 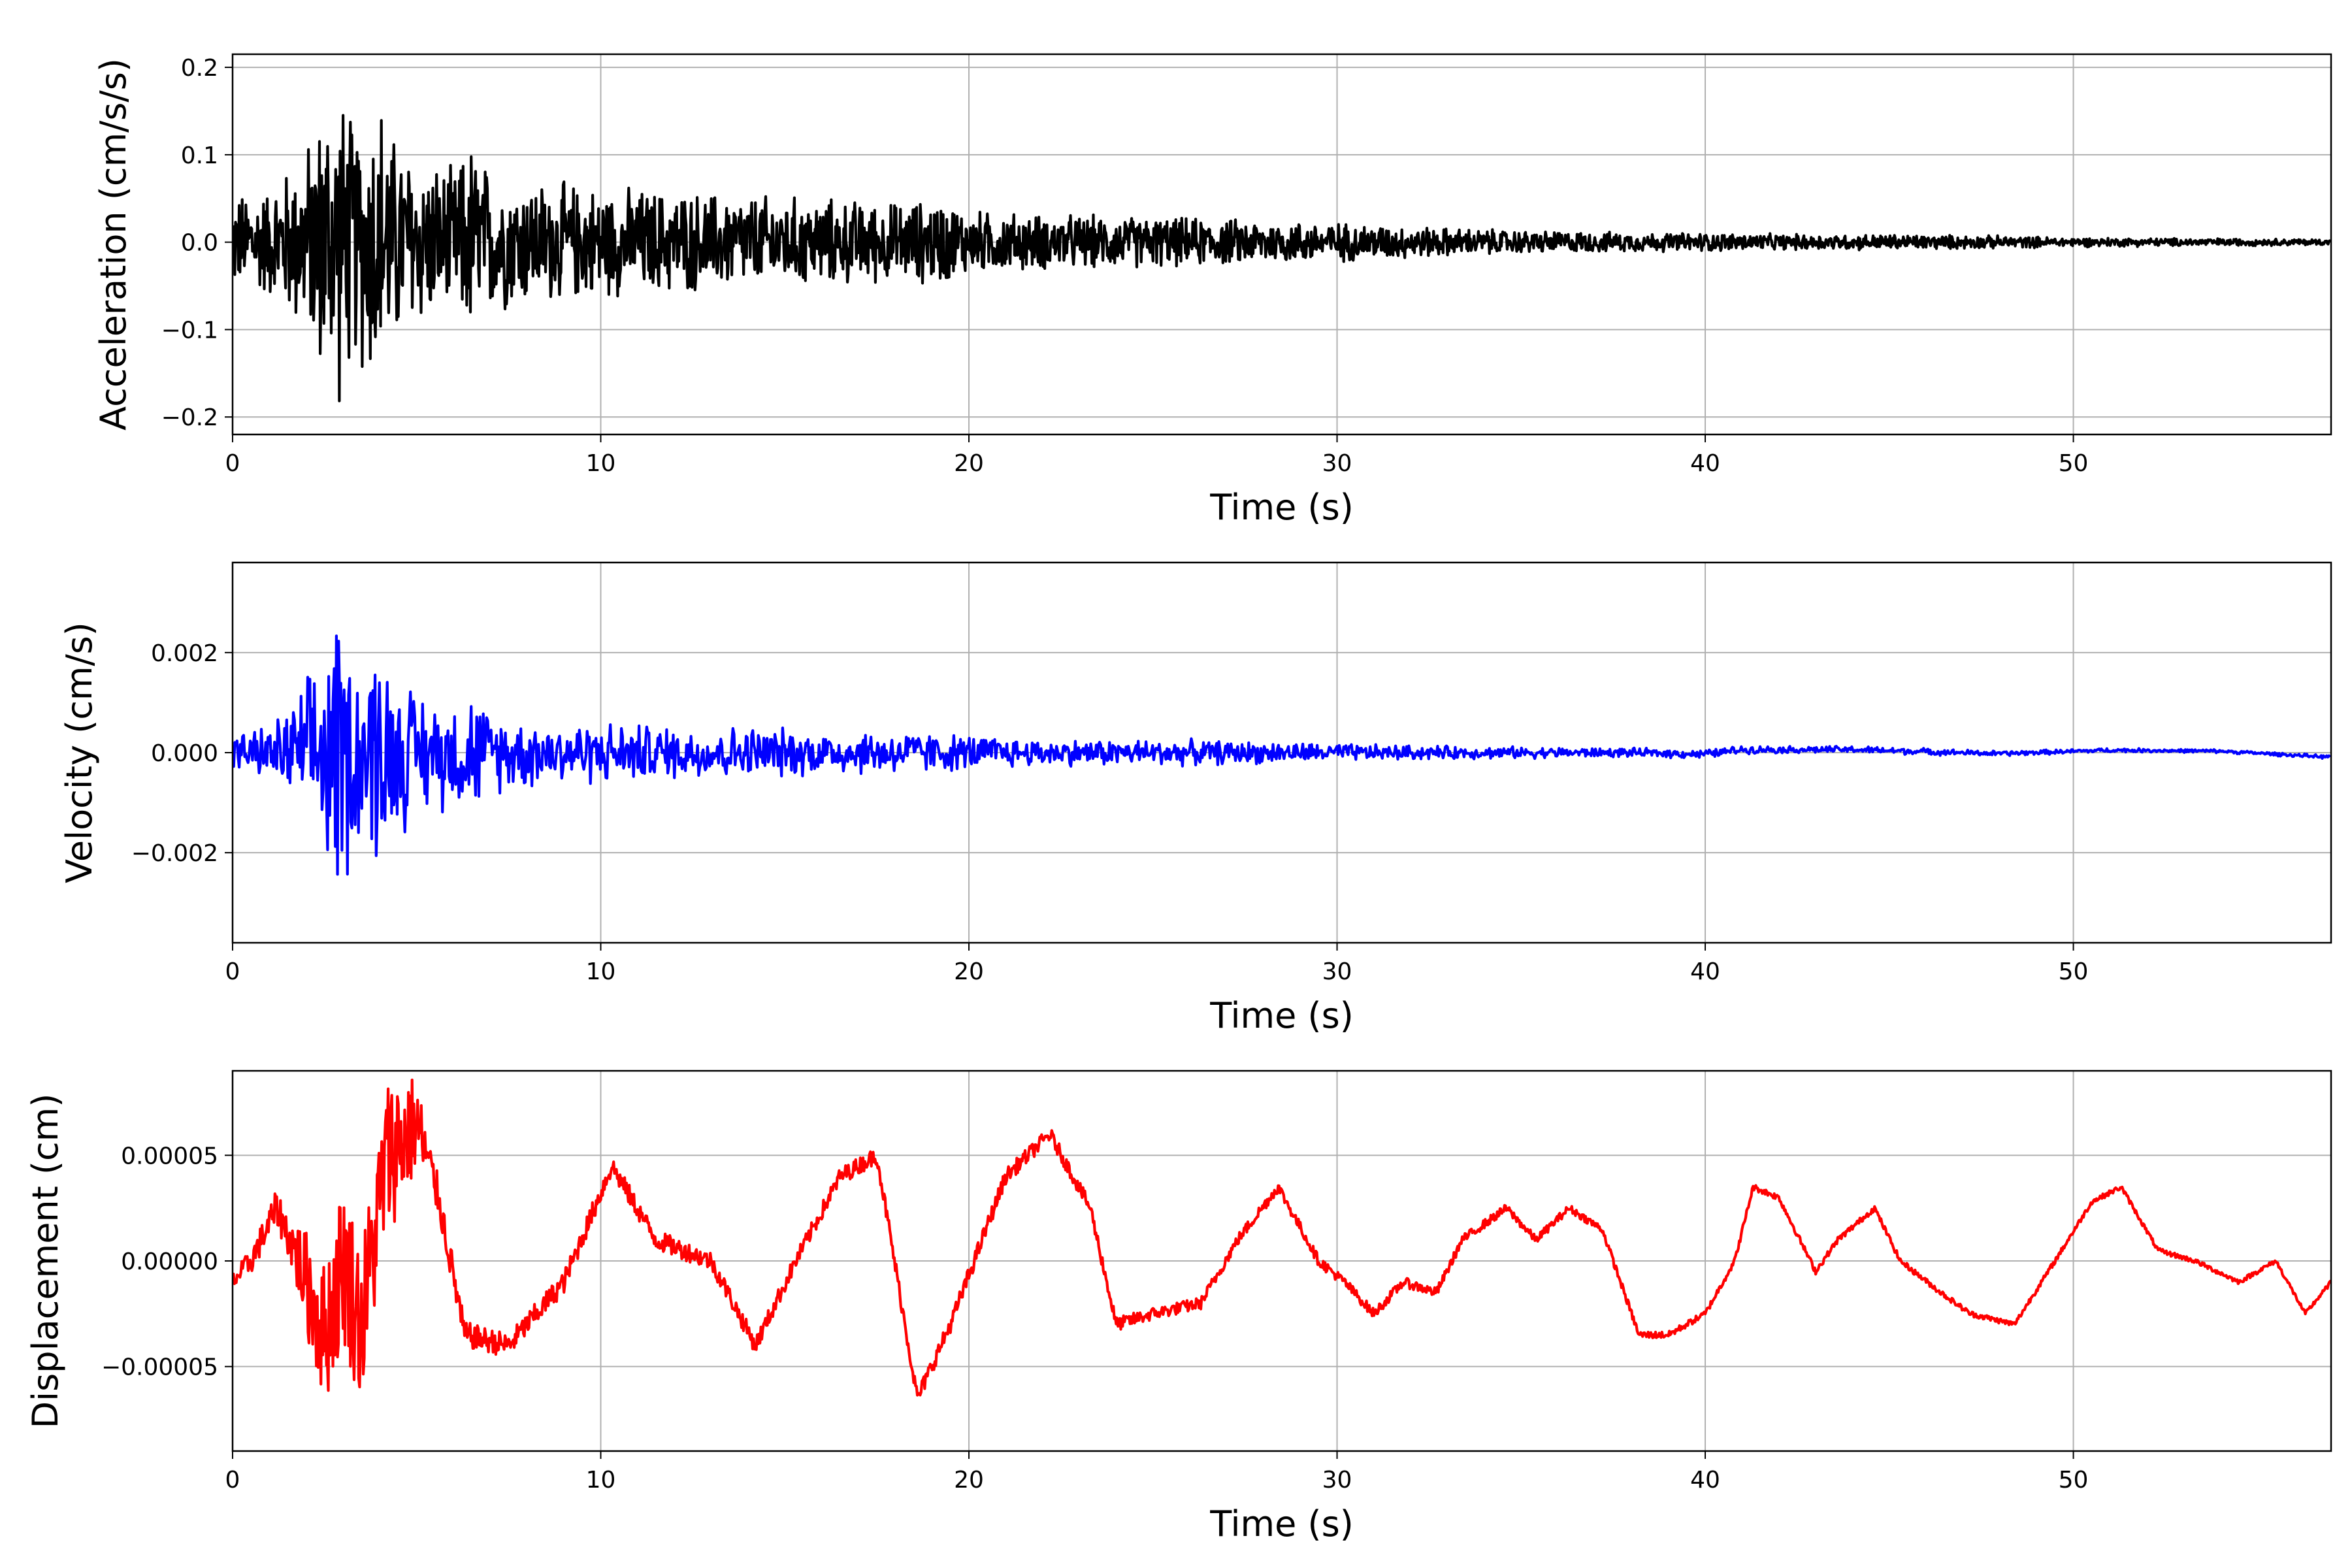 I want to click on acceleration-ytick-label: −0.1, so click(x=189, y=330).